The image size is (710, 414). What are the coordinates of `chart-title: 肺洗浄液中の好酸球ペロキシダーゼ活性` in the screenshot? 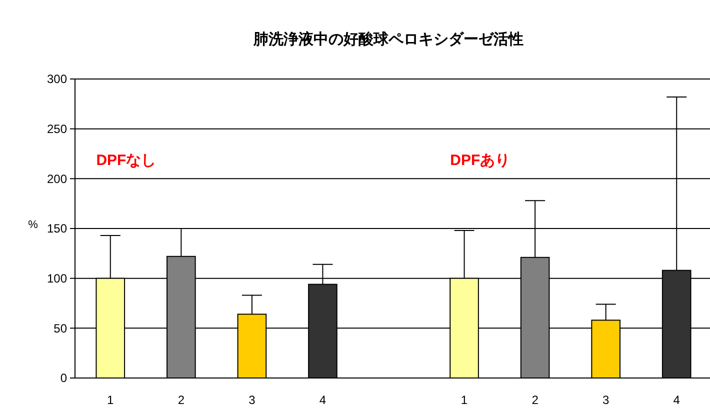 It's located at (388, 39).